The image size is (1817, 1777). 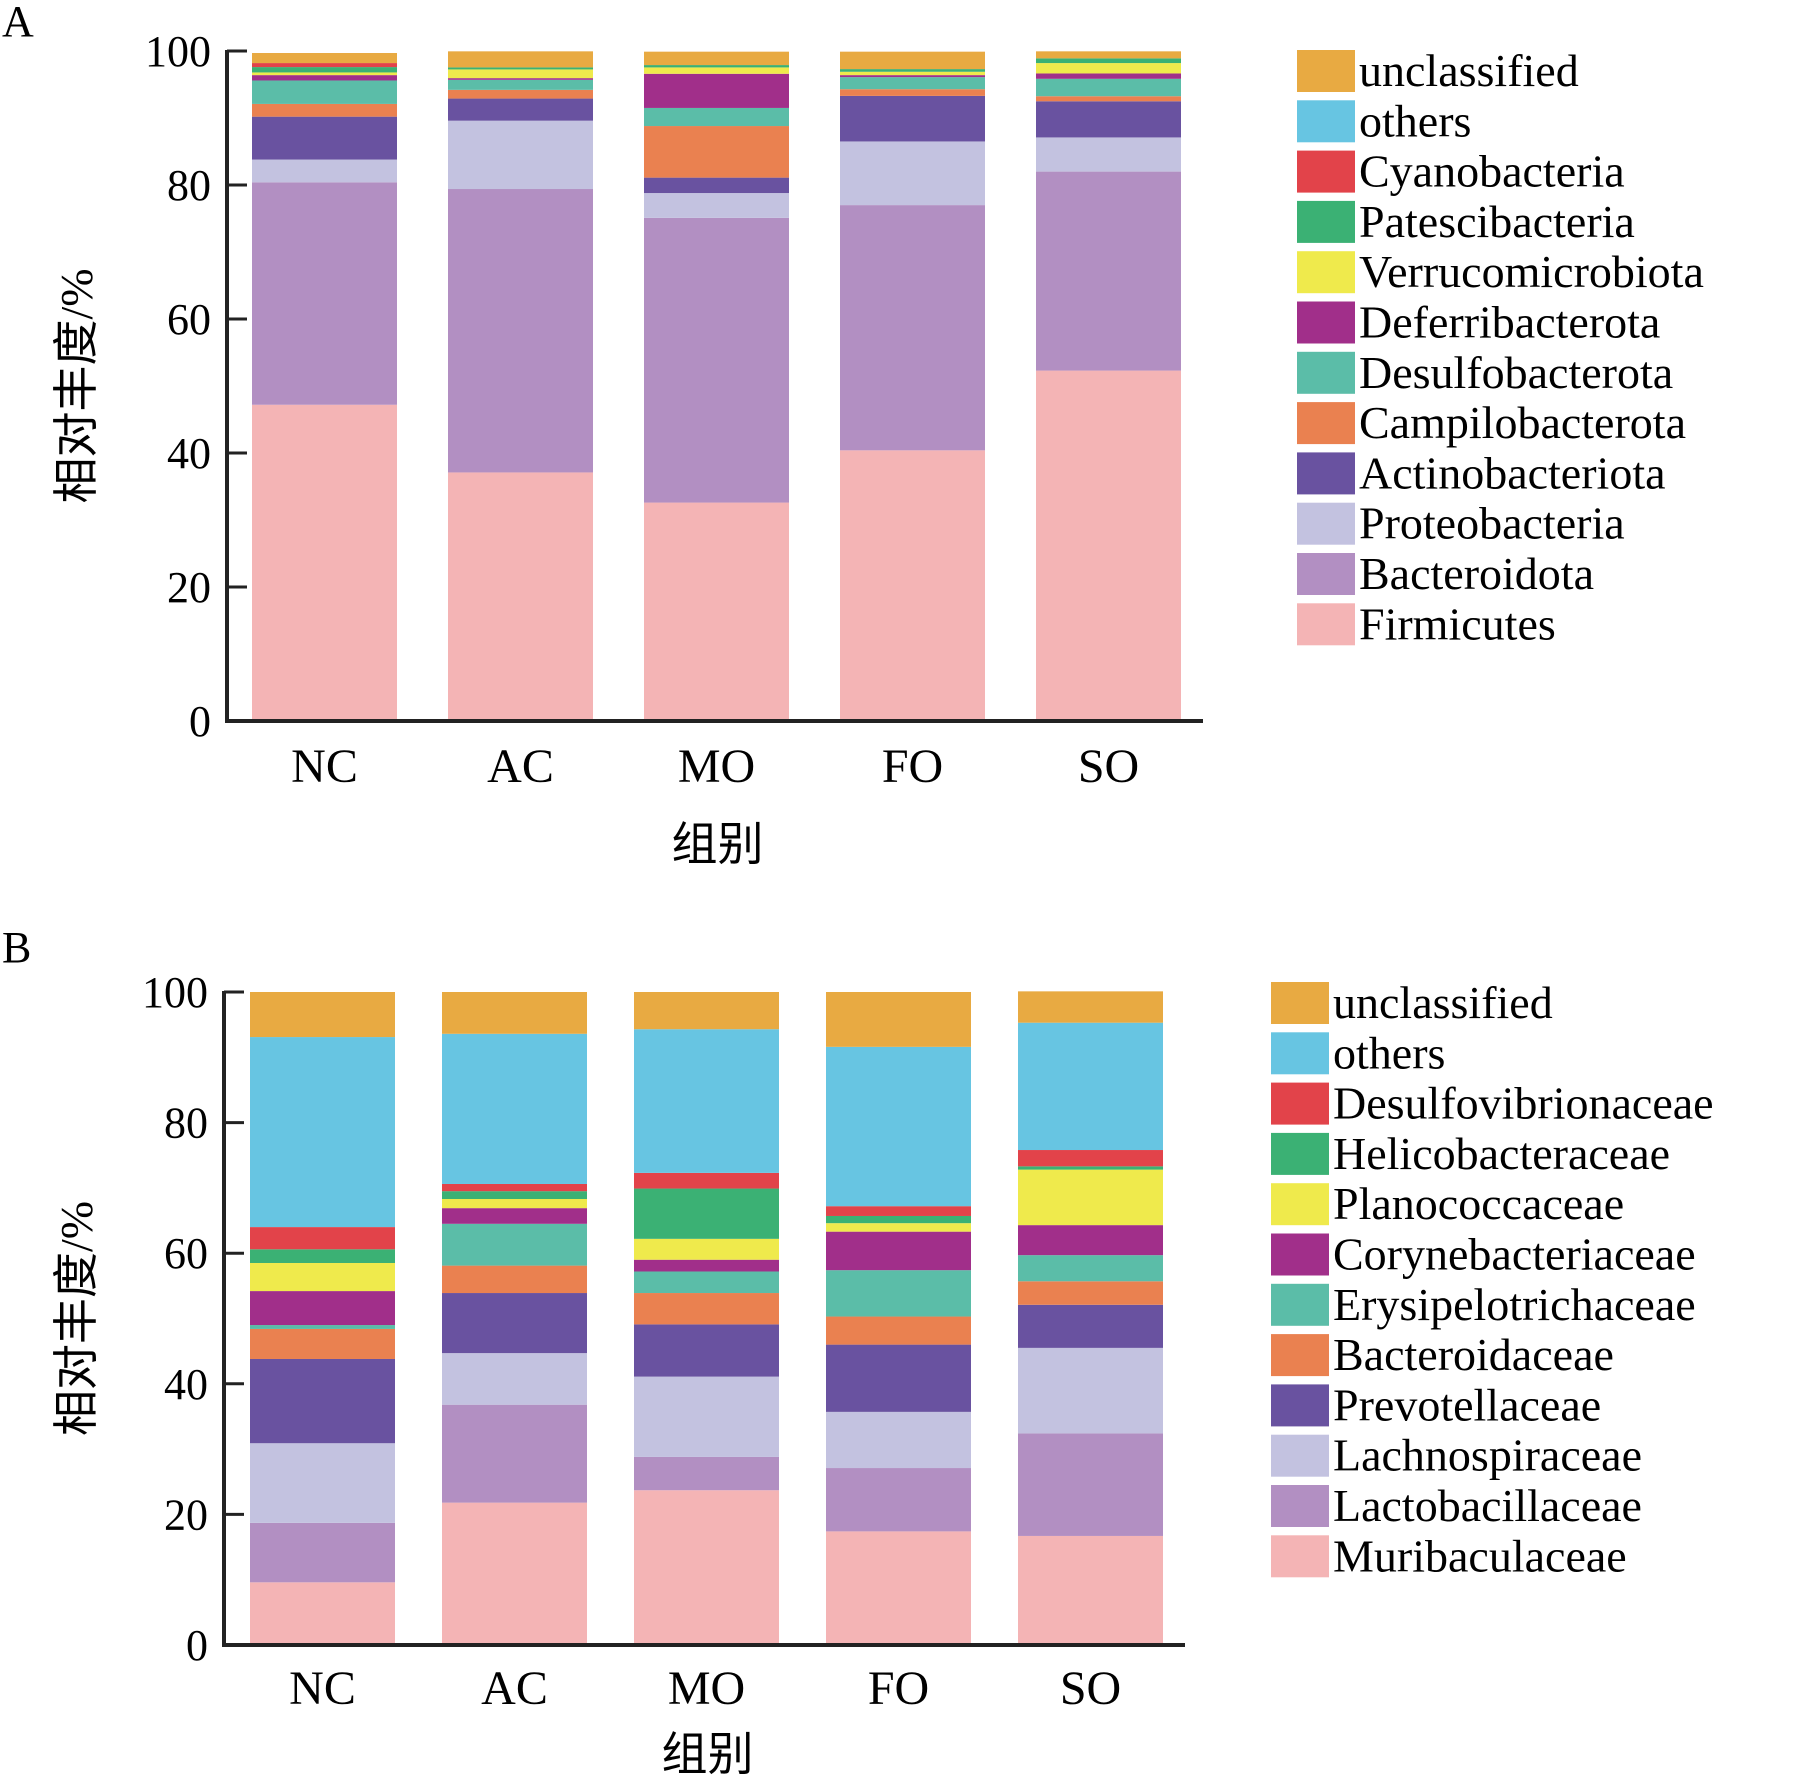 I want to click on bar-segment-prevotellaceae, so click(x=1090, y=1326).